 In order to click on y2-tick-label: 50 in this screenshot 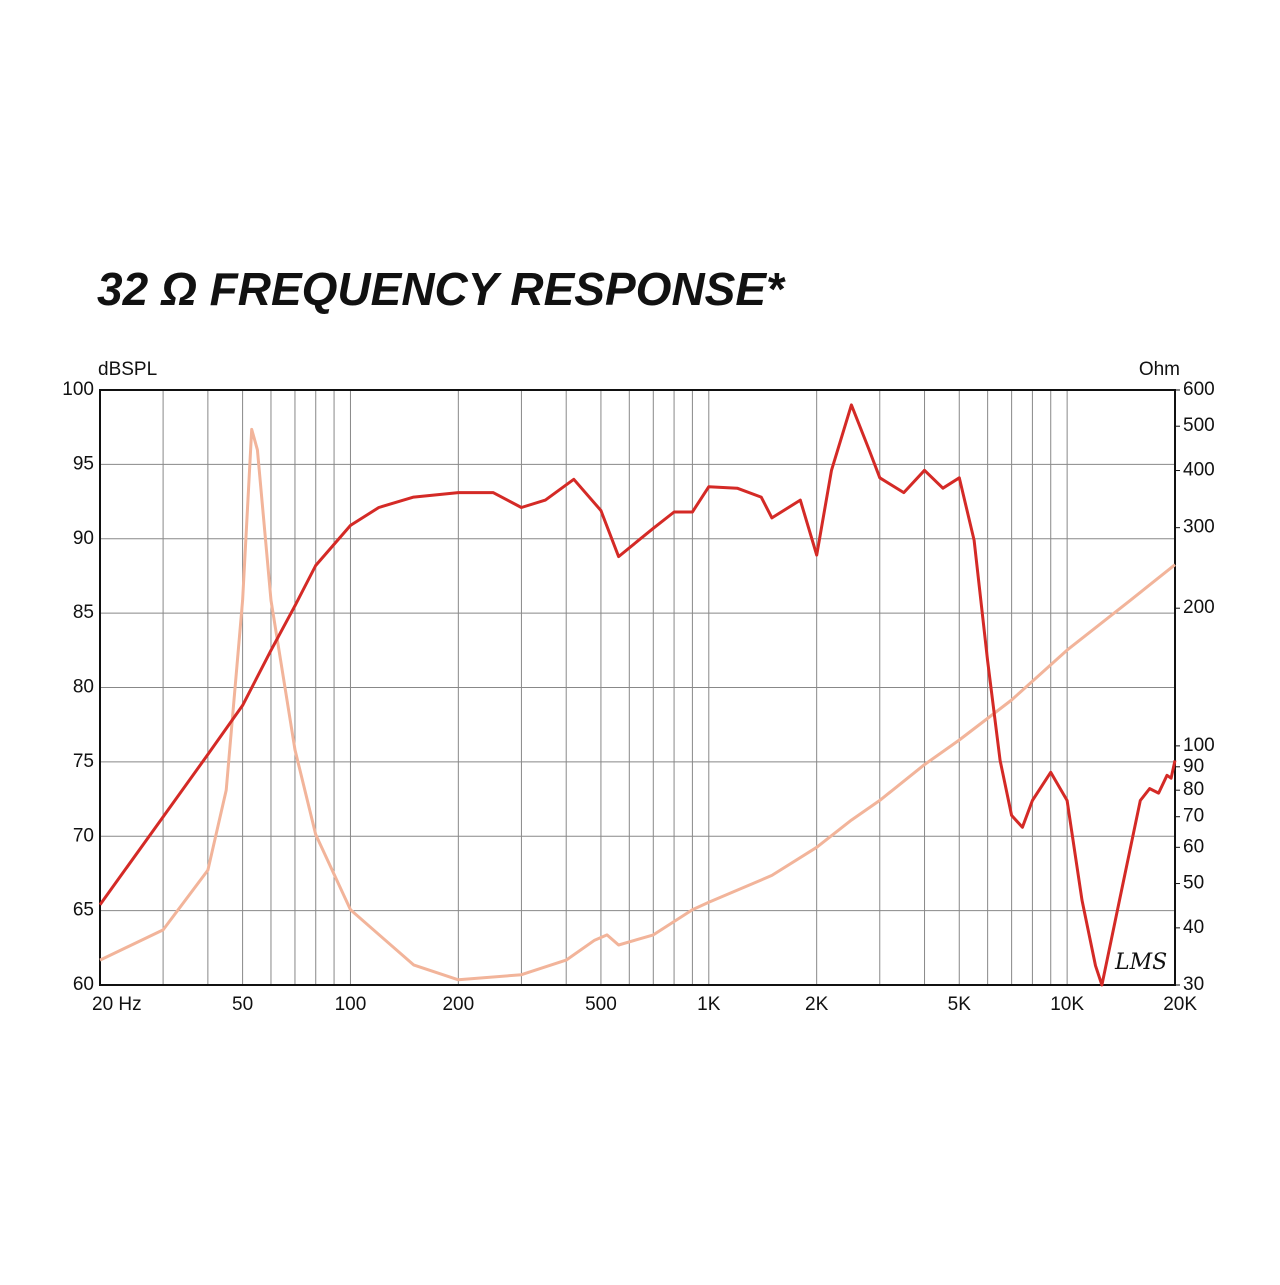, I will do `click(1193, 883)`.